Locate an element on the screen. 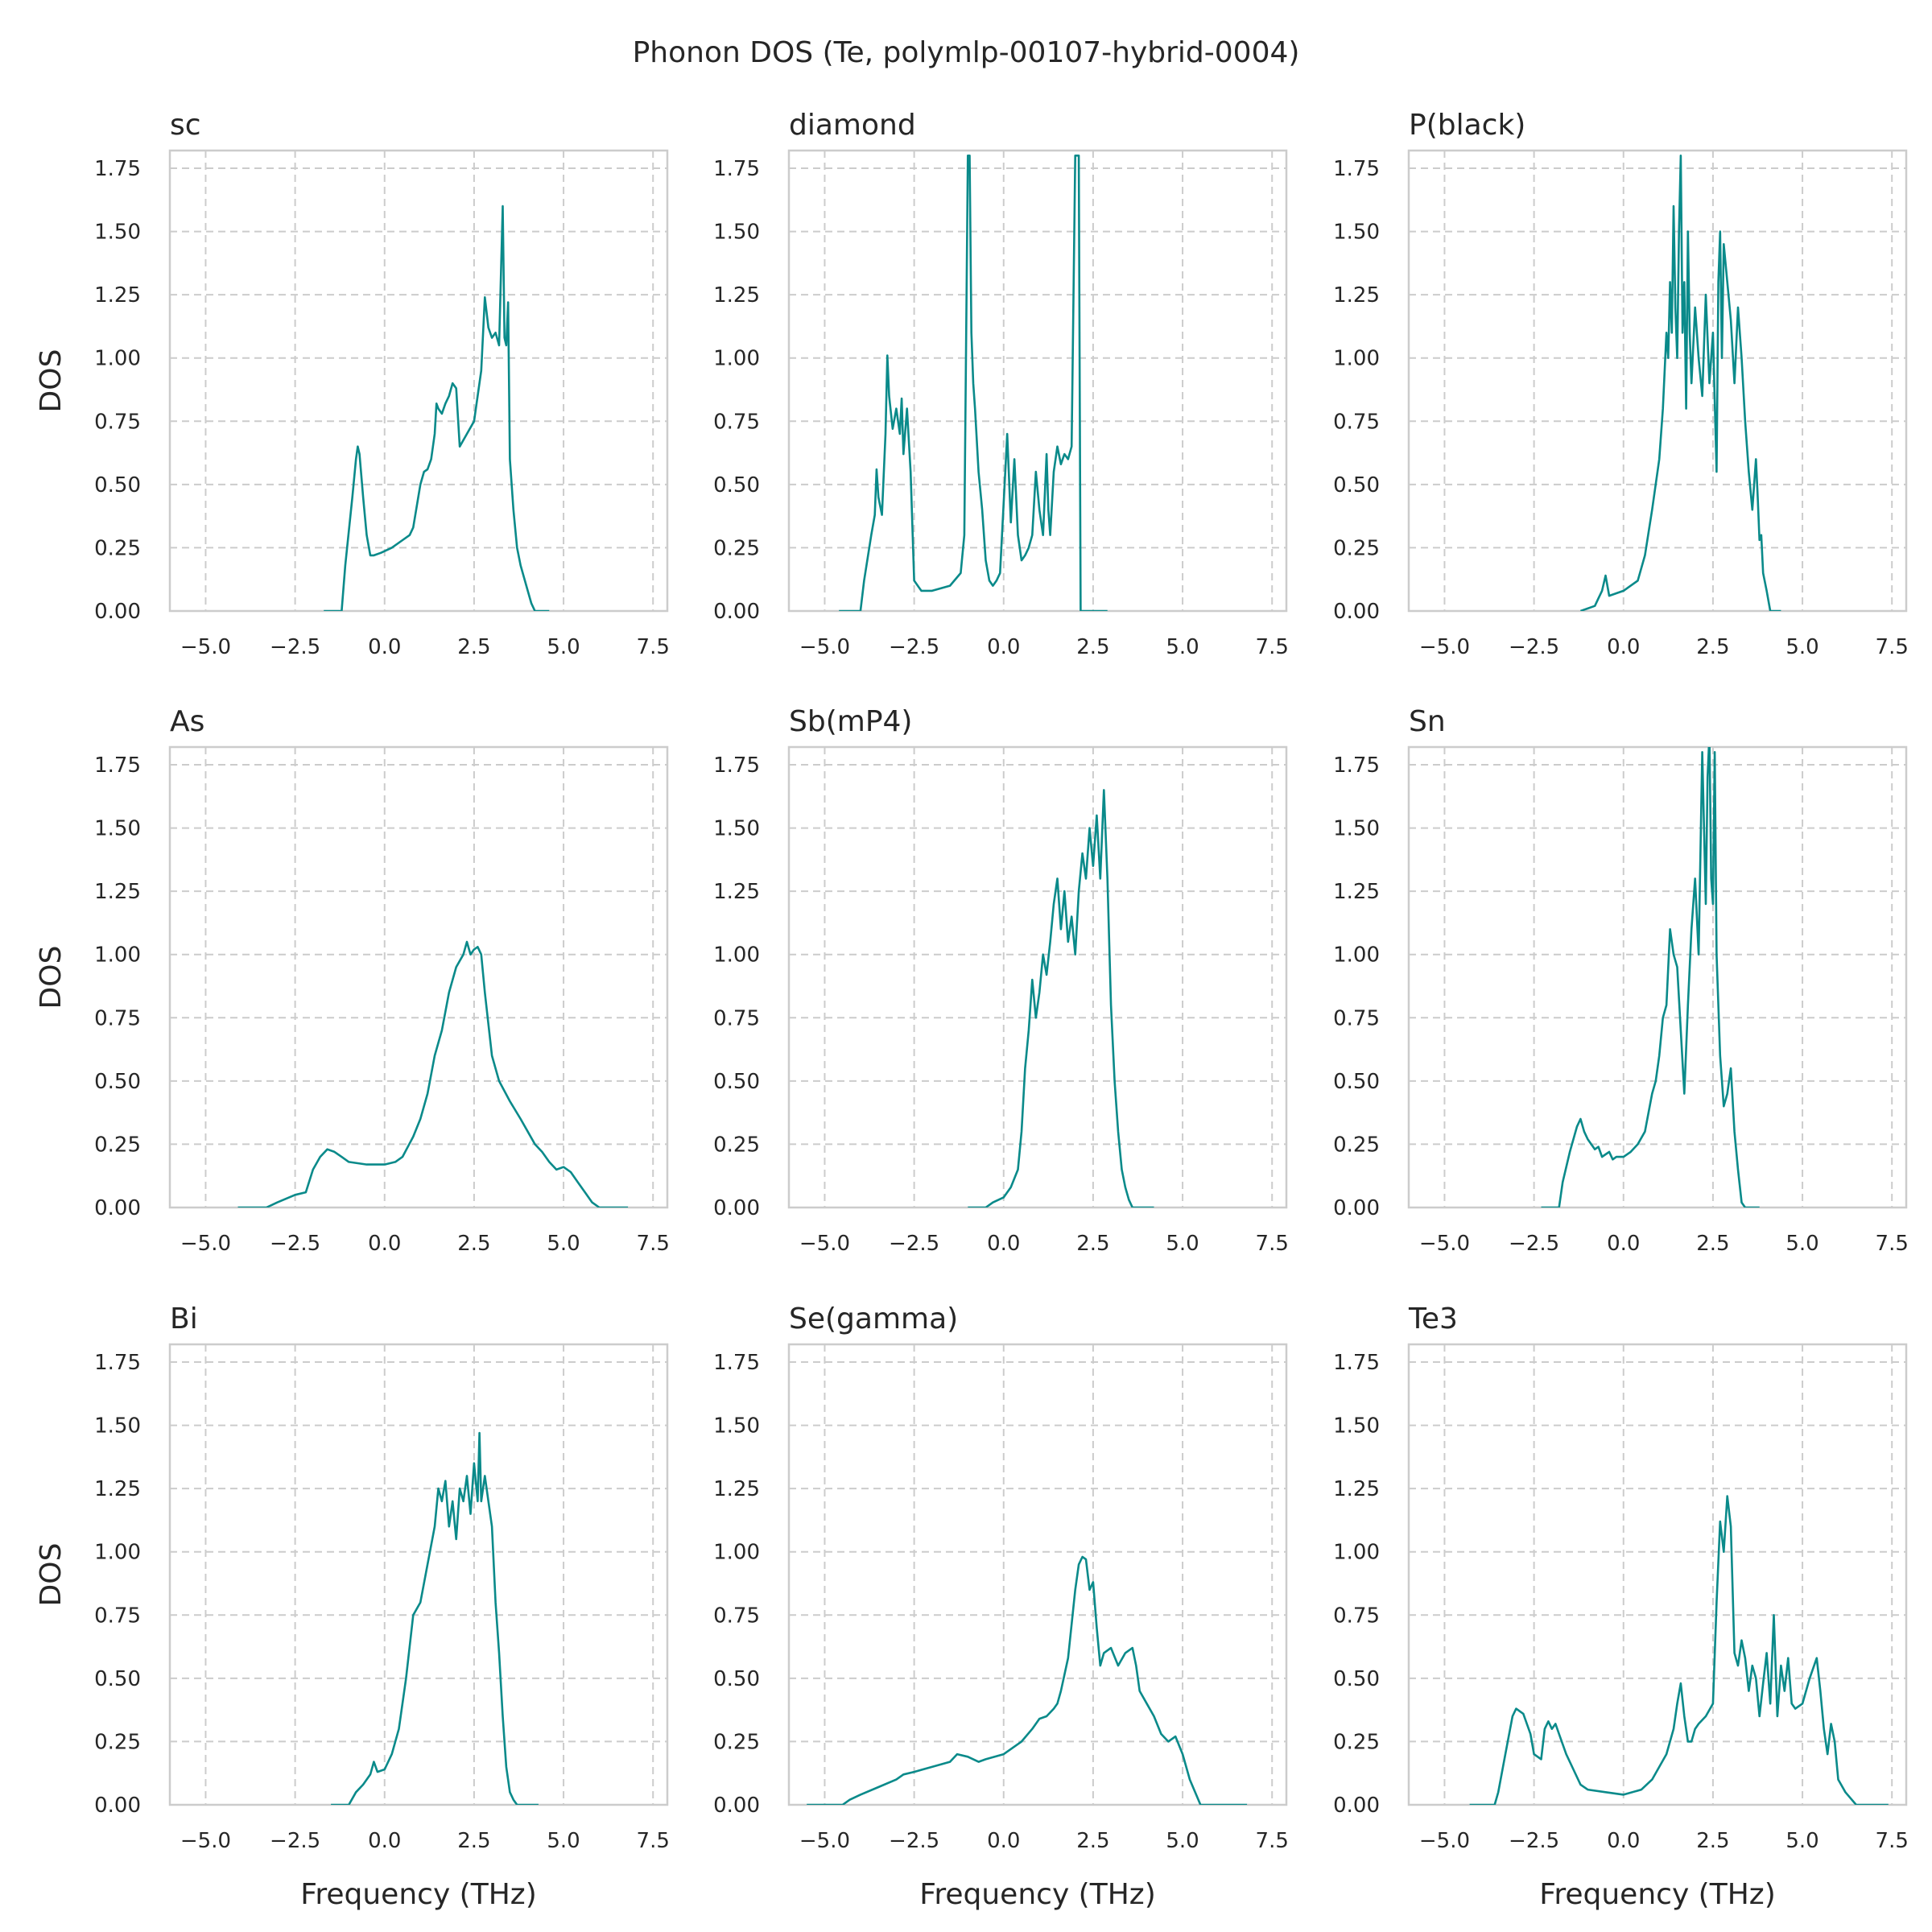 This screenshot has height=1932, width=1932. panel-title: As is located at coordinates (187, 721).